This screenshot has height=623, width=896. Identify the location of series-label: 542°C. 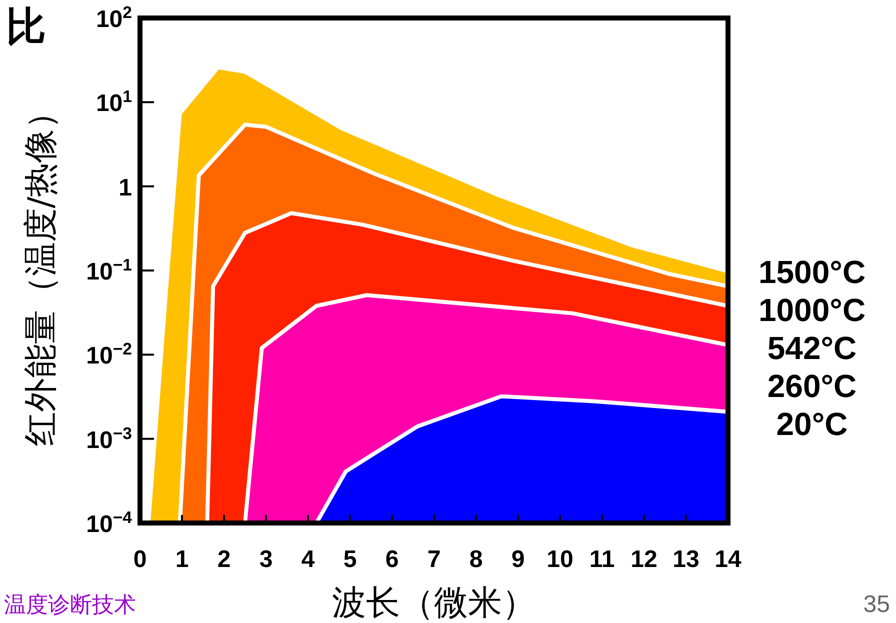
(812, 348).